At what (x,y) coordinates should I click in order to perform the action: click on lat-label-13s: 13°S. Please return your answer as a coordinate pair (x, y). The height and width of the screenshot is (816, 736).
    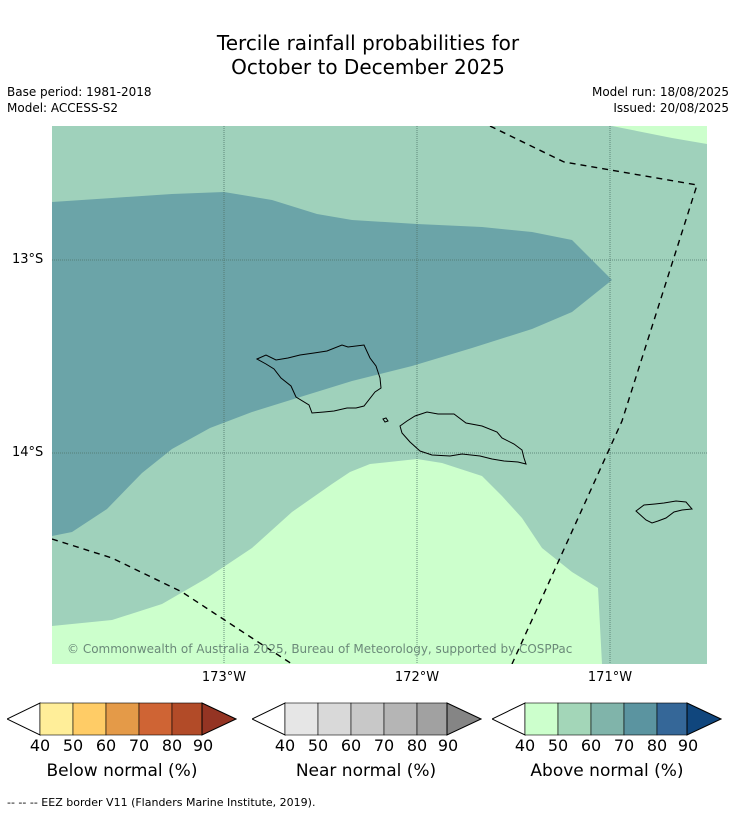
    Looking at the image, I should click on (28, 259).